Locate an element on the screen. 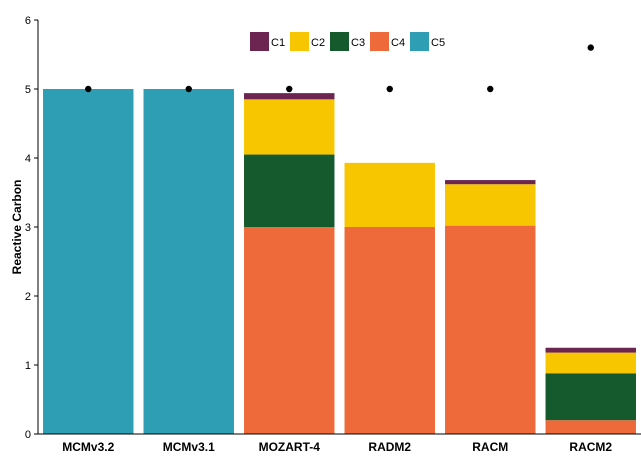  x-tick-label: MCMv3.1 is located at coordinates (189, 447).